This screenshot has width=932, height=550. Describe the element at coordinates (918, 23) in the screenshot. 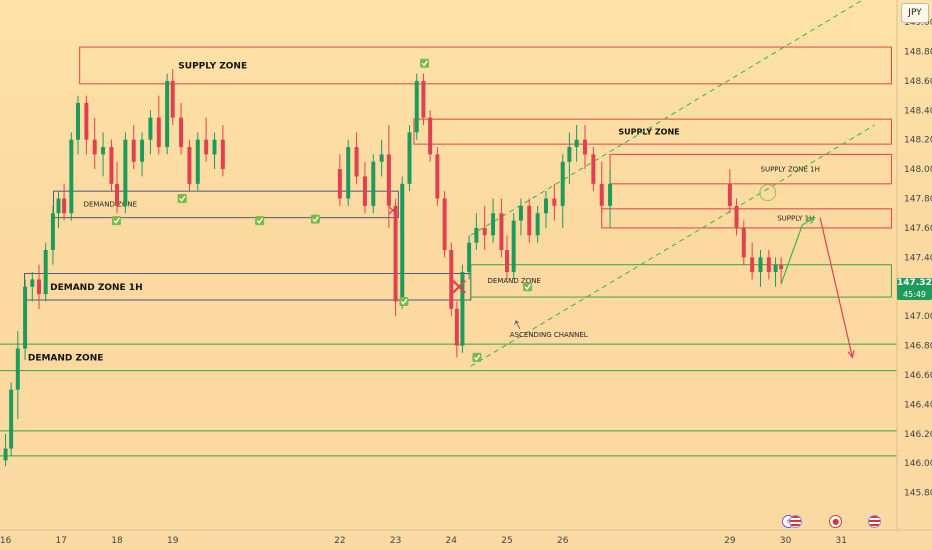

I see `y-tick-label: 149.000` at that location.